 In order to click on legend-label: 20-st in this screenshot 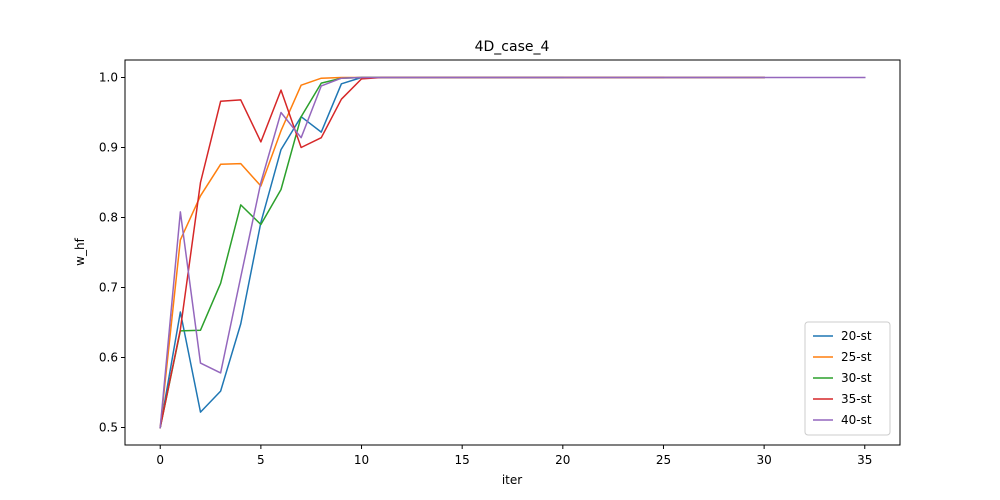, I will do `click(856, 336)`.